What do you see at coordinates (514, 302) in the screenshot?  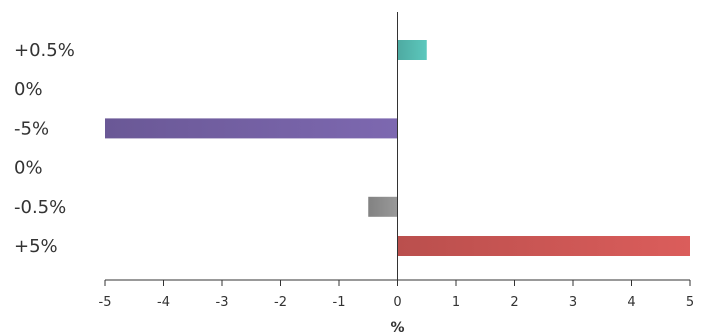 I see `x-tick-label: 2` at bounding box center [514, 302].